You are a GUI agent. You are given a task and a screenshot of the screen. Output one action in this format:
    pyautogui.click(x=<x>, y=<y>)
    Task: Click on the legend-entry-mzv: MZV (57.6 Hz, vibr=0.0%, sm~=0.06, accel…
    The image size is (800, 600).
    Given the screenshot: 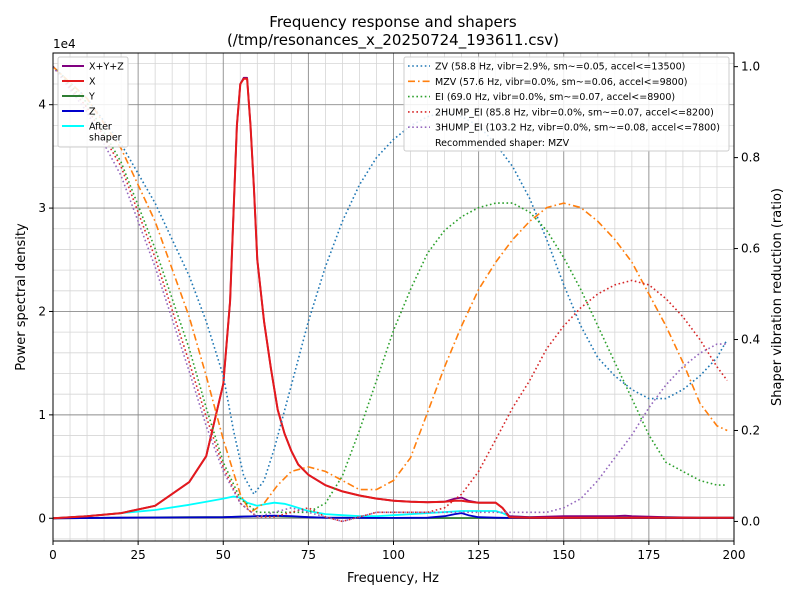 What is the action you would take?
    pyautogui.click(x=561, y=82)
    